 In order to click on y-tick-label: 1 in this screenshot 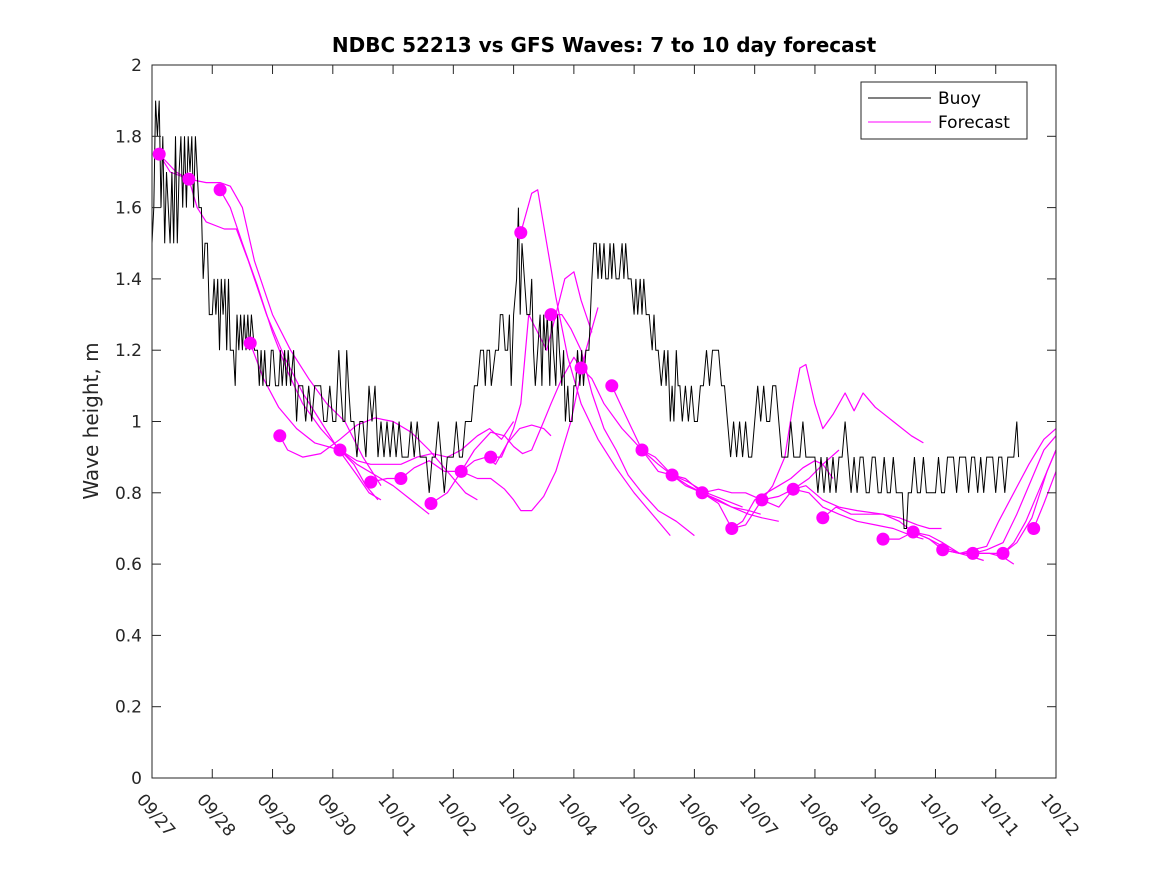, I will do `click(136, 423)`.